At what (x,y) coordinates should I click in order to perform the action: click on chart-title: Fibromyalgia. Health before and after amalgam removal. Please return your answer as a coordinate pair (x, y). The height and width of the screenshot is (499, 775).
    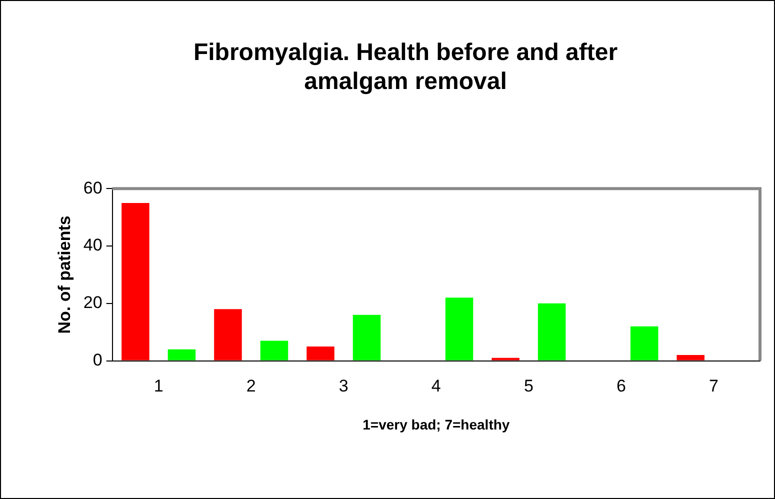
    Looking at the image, I should click on (405, 67).